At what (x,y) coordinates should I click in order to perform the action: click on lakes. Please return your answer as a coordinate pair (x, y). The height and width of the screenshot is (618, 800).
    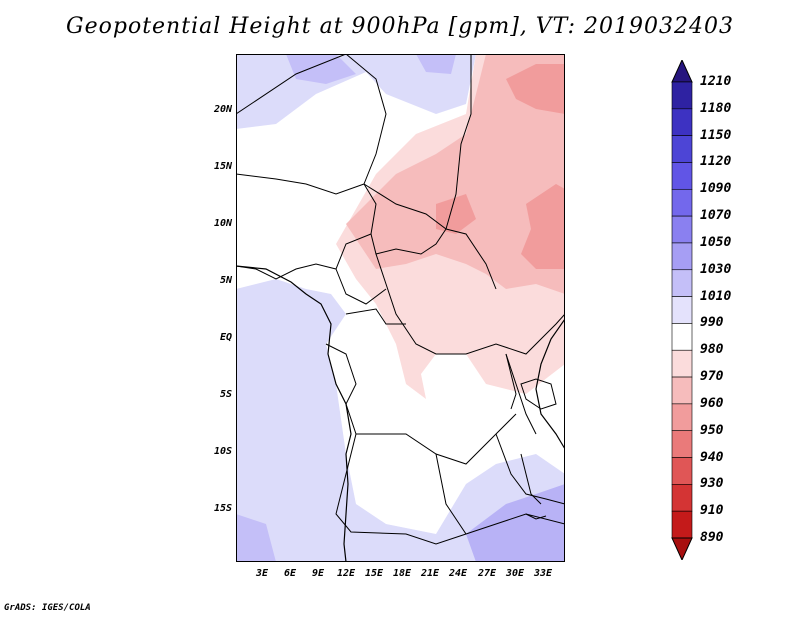
    Looking at the image, I should click on (531, 436).